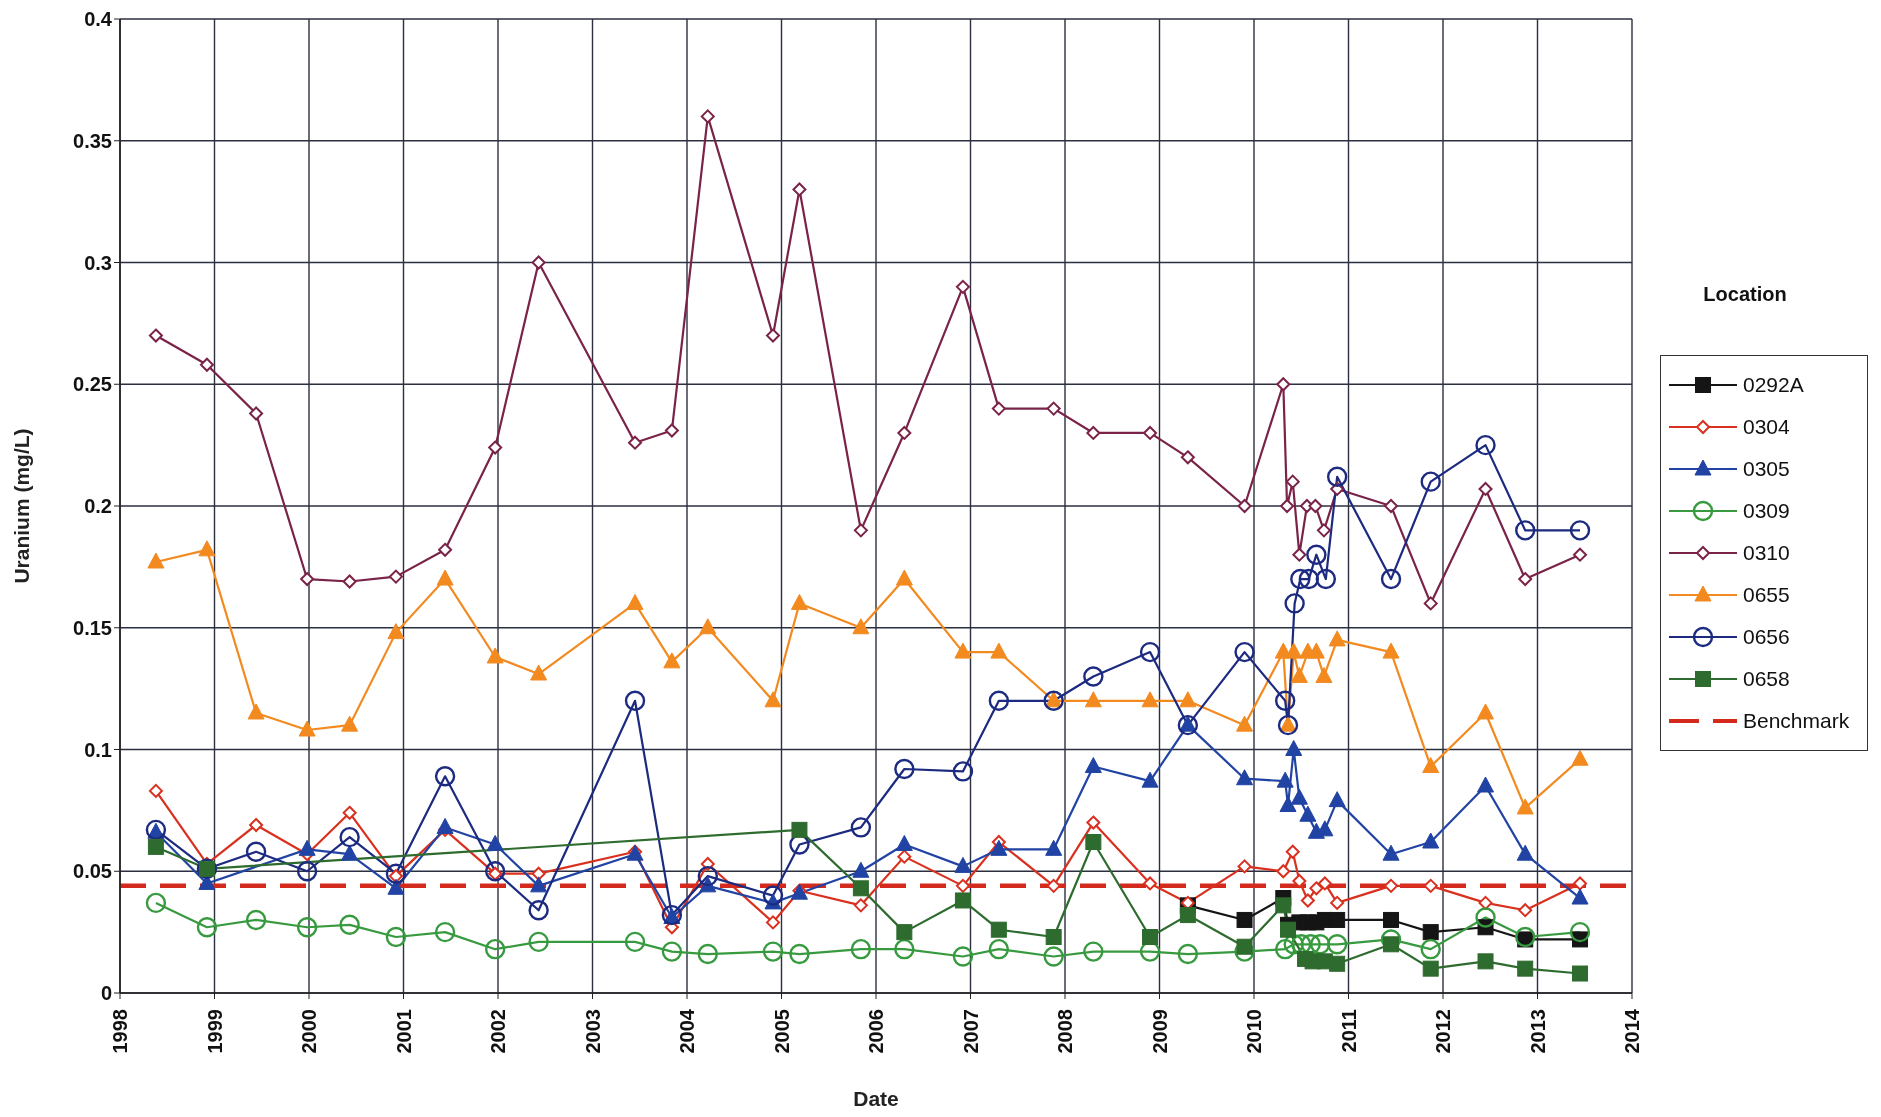 This screenshot has width=1881, height=1117. I want to click on x-tick-label: 2012, so click(1443, 1031).